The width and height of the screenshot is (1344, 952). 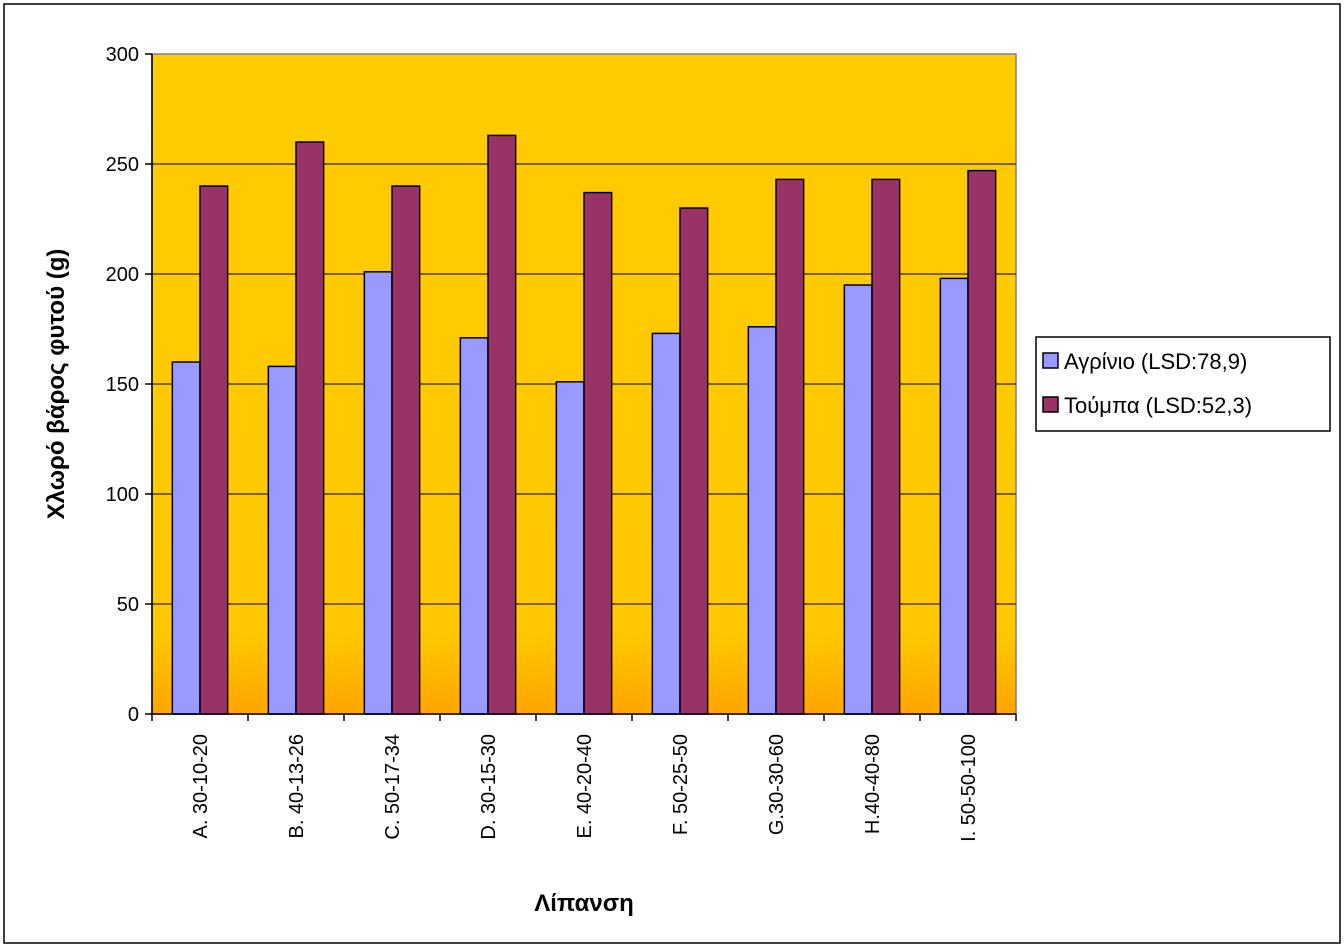 I want to click on legend: Αγρίνιο (LSD:78,9) Τούμπα (LSD:52,3), so click(x=1183, y=384).